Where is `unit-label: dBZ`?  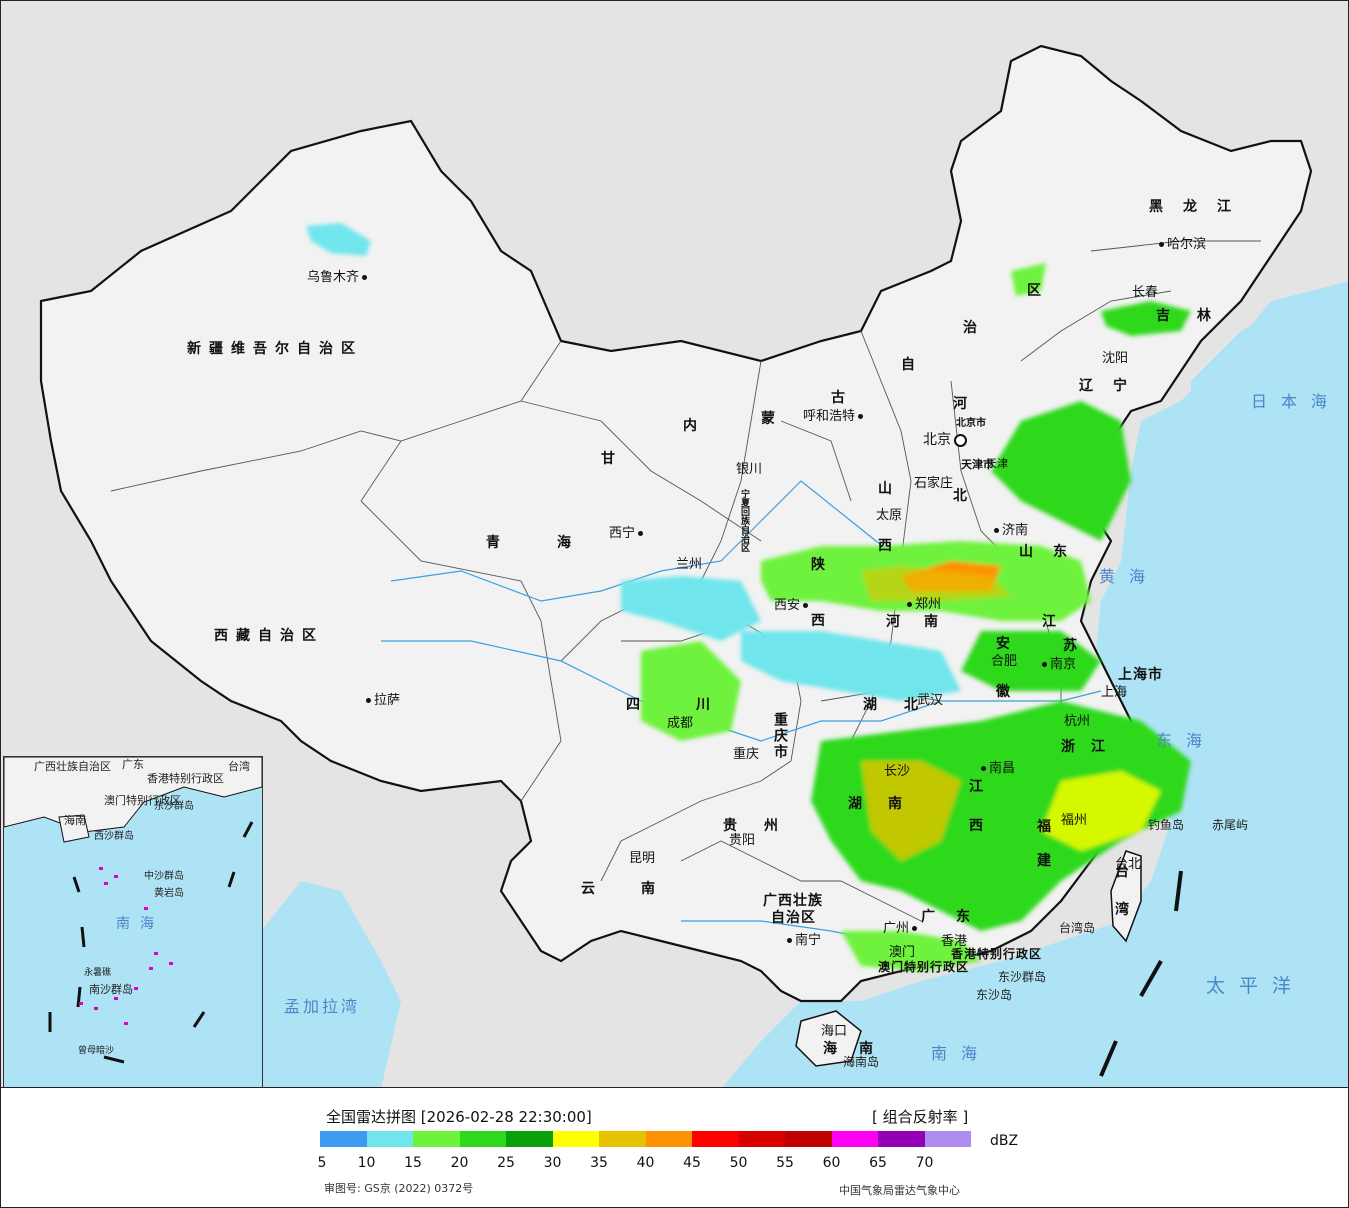
unit-label: dBZ is located at coordinates (1004, 1141).